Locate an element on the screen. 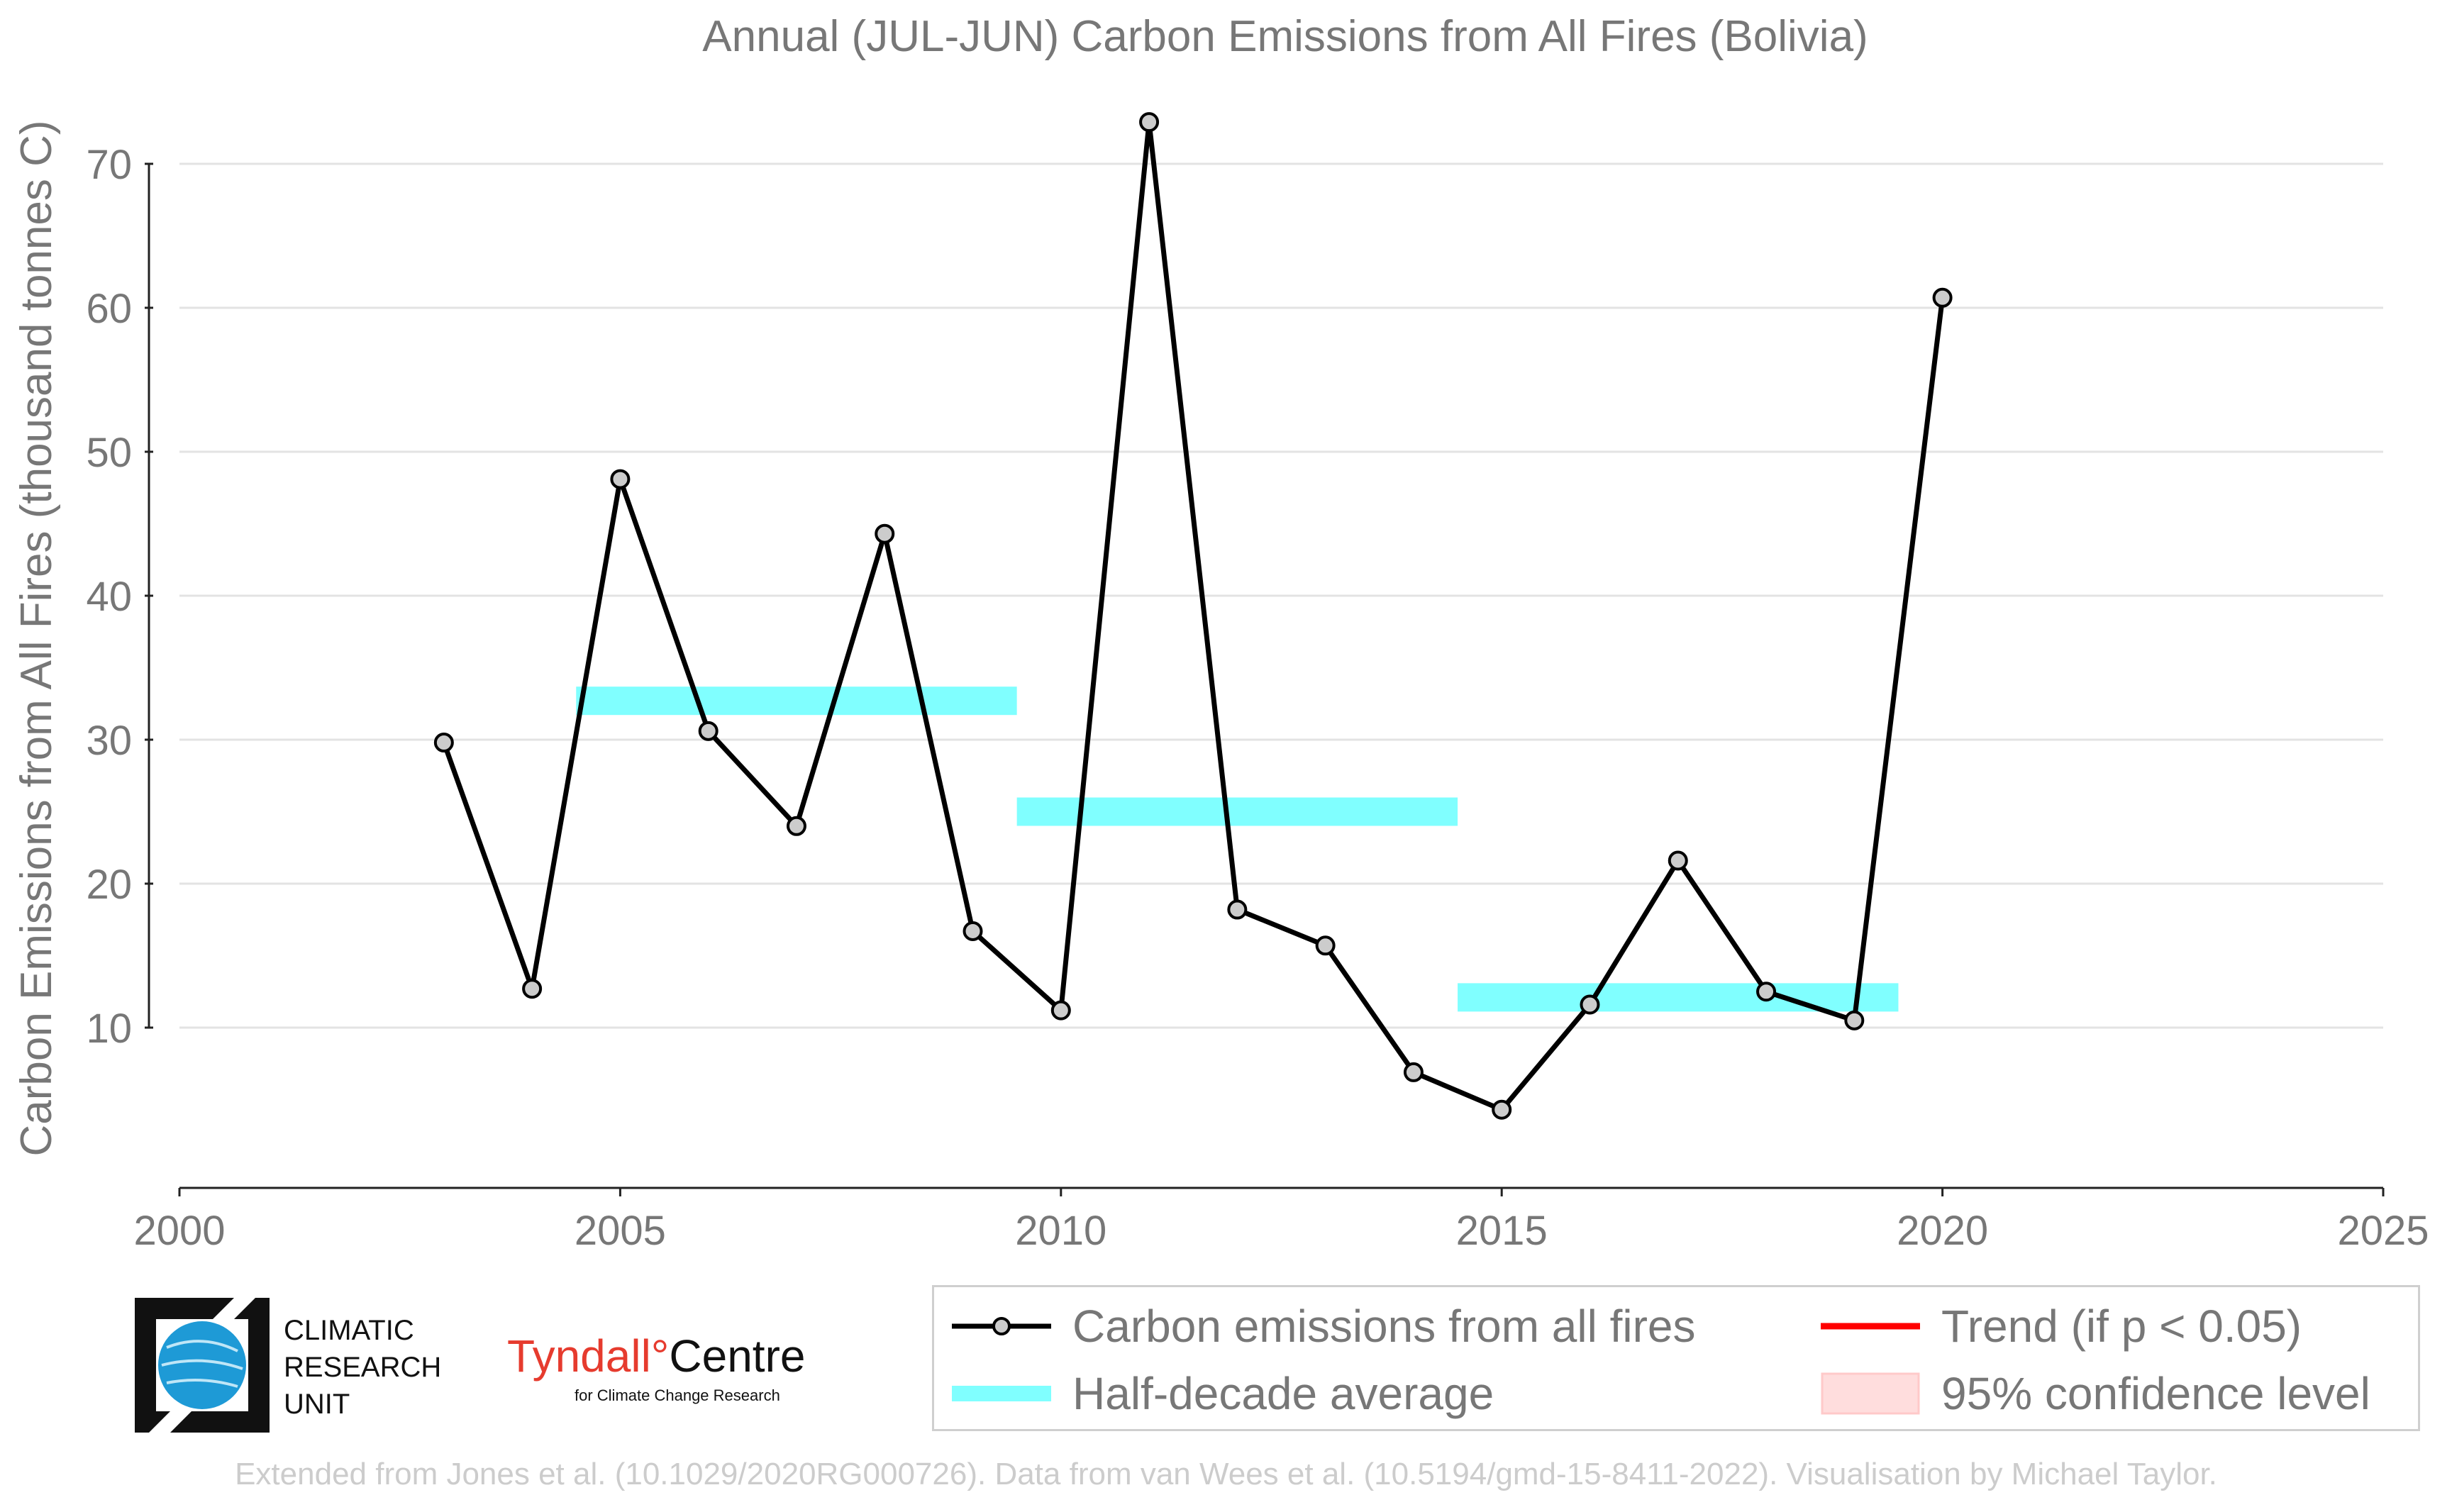  x-tick-label: 2000 is located at coordinates (179, 1231).